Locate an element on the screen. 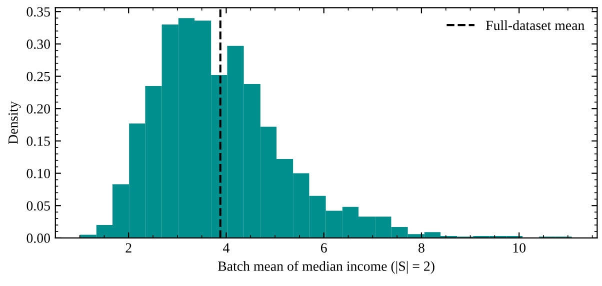 This screenshot has width=602, height=286. y-tick-label: 0.00 is located at coordinates (38, 238).